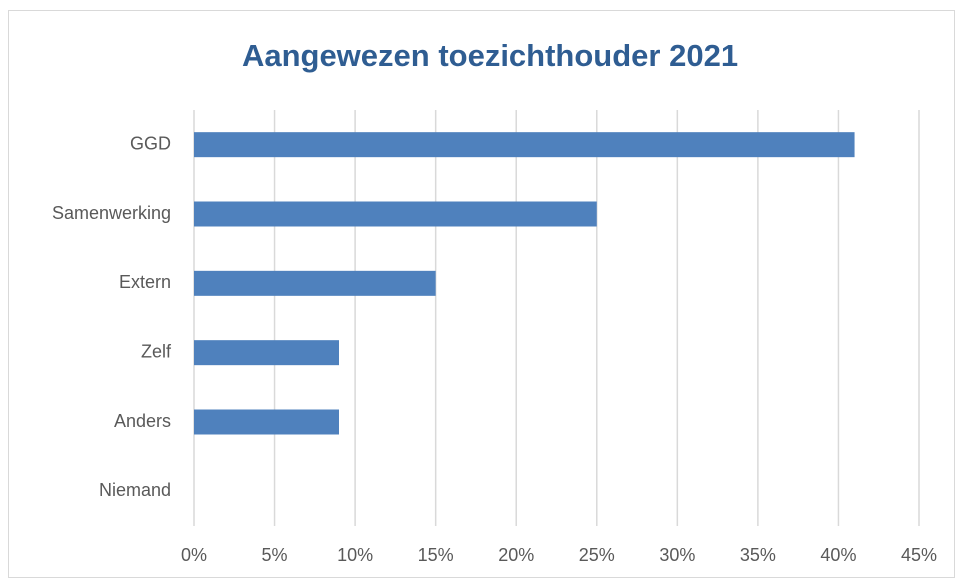  Describe the element at coordinates (758, 555) in the screenshot. I see `x-tick-label: 35%` at that location.